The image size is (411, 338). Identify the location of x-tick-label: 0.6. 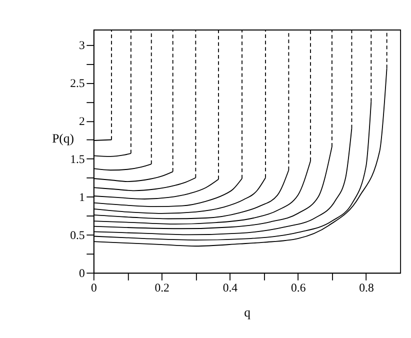
(298, 287).